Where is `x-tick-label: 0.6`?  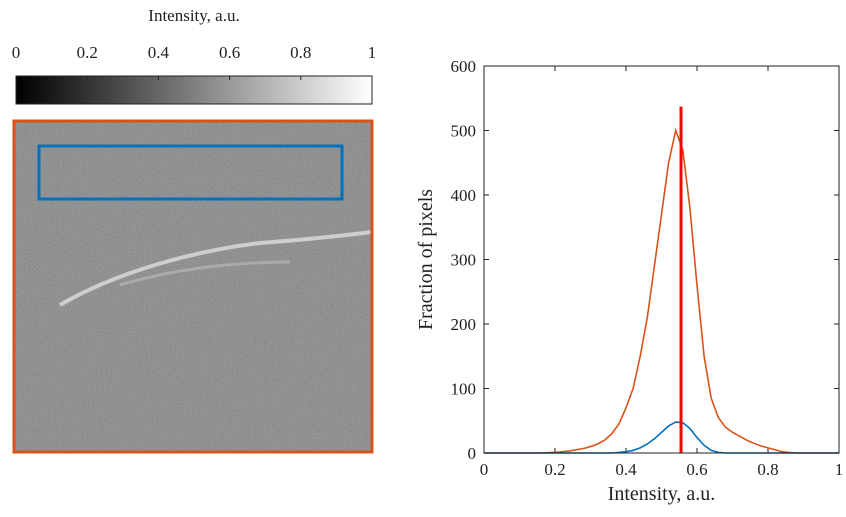 x-tick-label: 0.6 is located at coordinates (696, 469).